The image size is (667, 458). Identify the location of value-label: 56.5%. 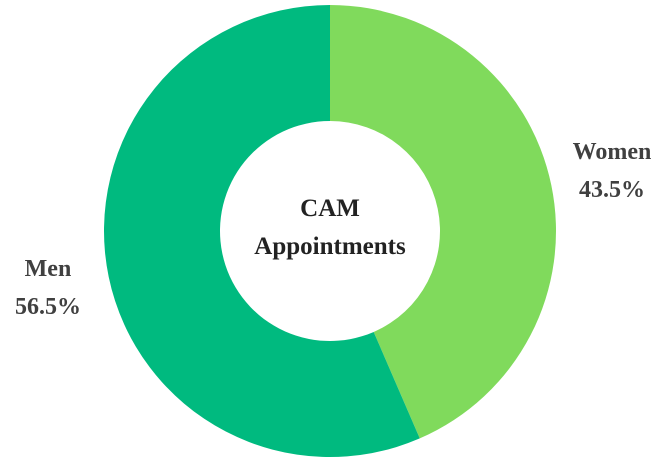
(48, 307).